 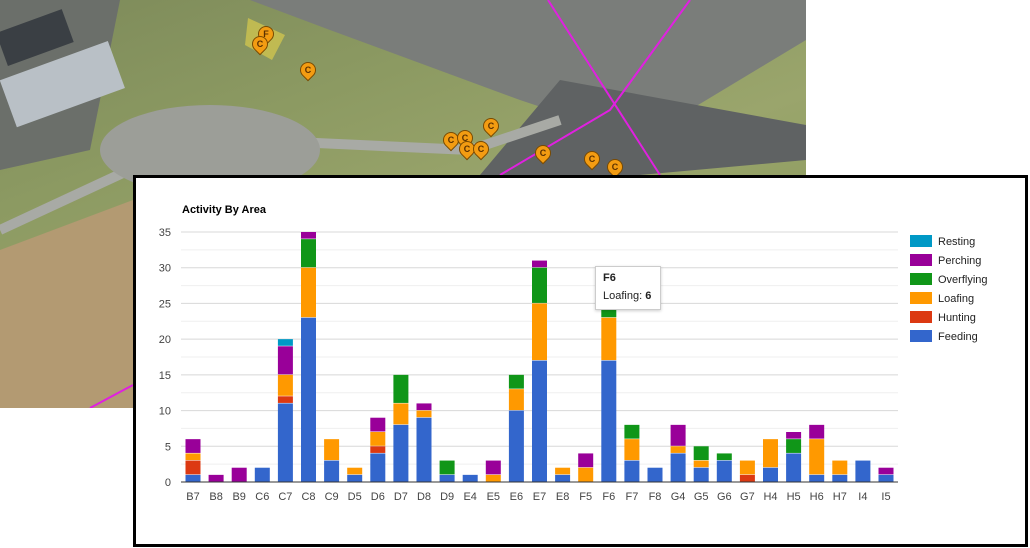 What do you see at coordinates (747, 478) in the screenshot?
I see `bar-hunting-G7` at bounding box center [747, 478].